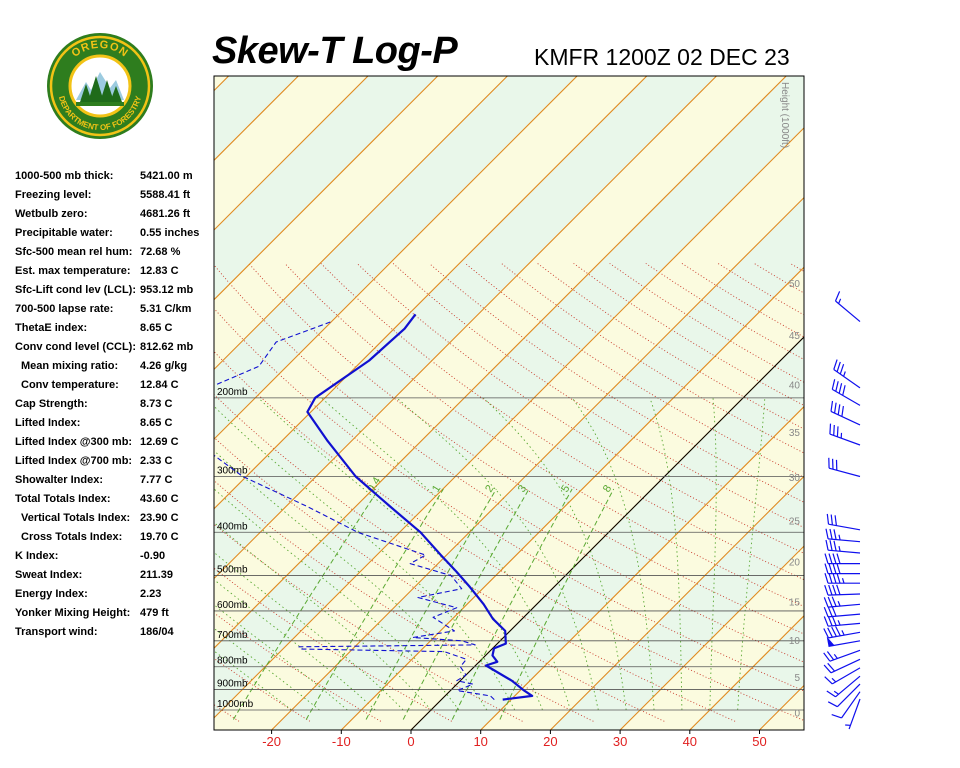 This screenshot has width=960, height=768. Describe the element at coordinates (795, 386) in the screenshot. I see `height-tick-label: 40` at that location.